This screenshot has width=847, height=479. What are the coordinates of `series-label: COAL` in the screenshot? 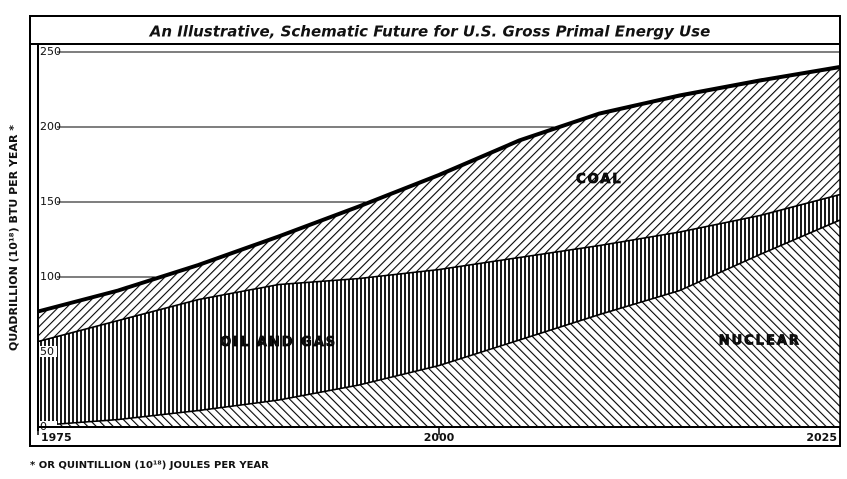 It's located at (599, 179).